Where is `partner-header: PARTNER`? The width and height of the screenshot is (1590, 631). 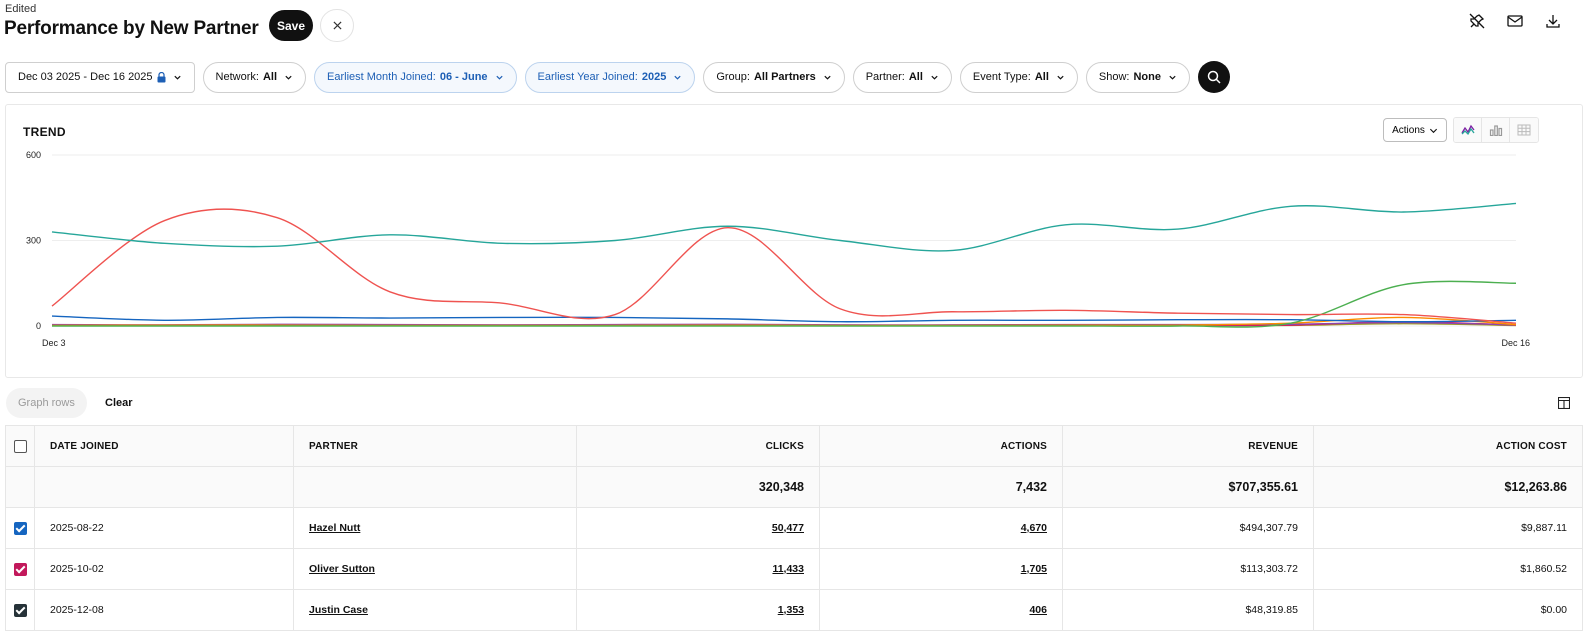
partner-header: PARTNER is located at coordinates (435, 446).